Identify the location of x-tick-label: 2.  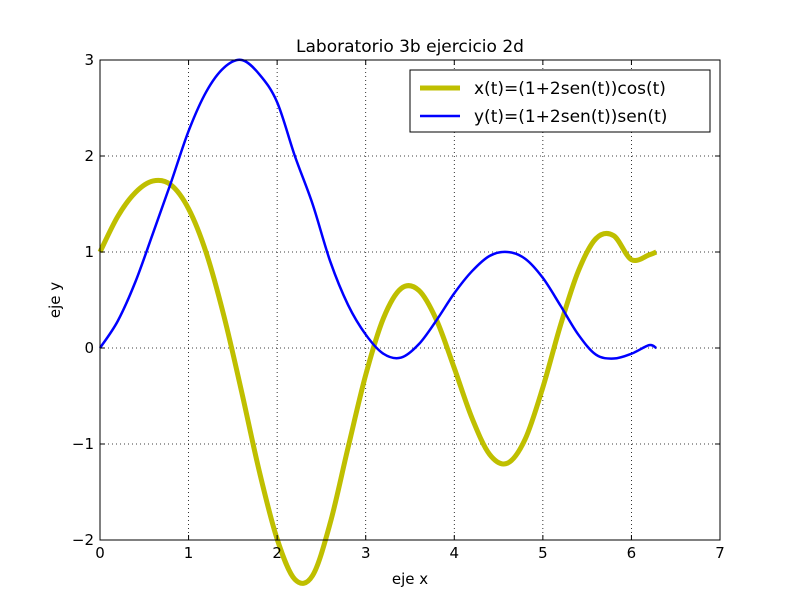
(277, 553).